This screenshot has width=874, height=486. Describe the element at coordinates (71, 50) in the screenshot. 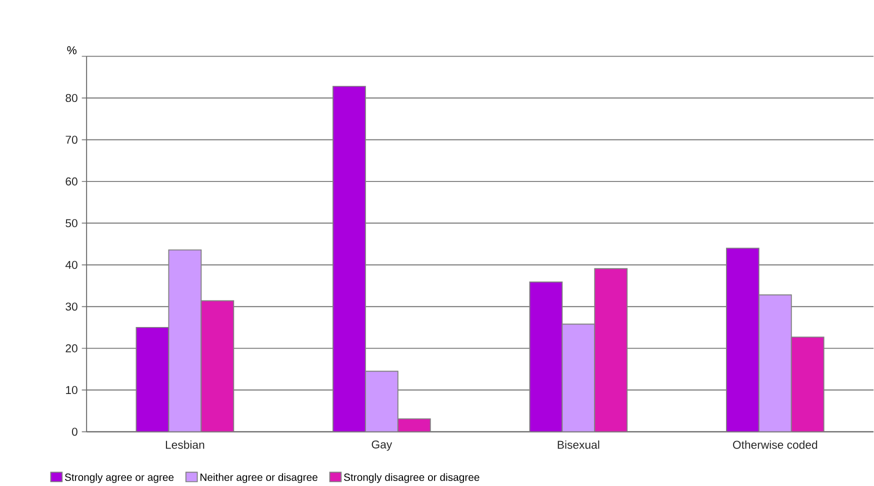

I see `y-axis-title: %` at that location.